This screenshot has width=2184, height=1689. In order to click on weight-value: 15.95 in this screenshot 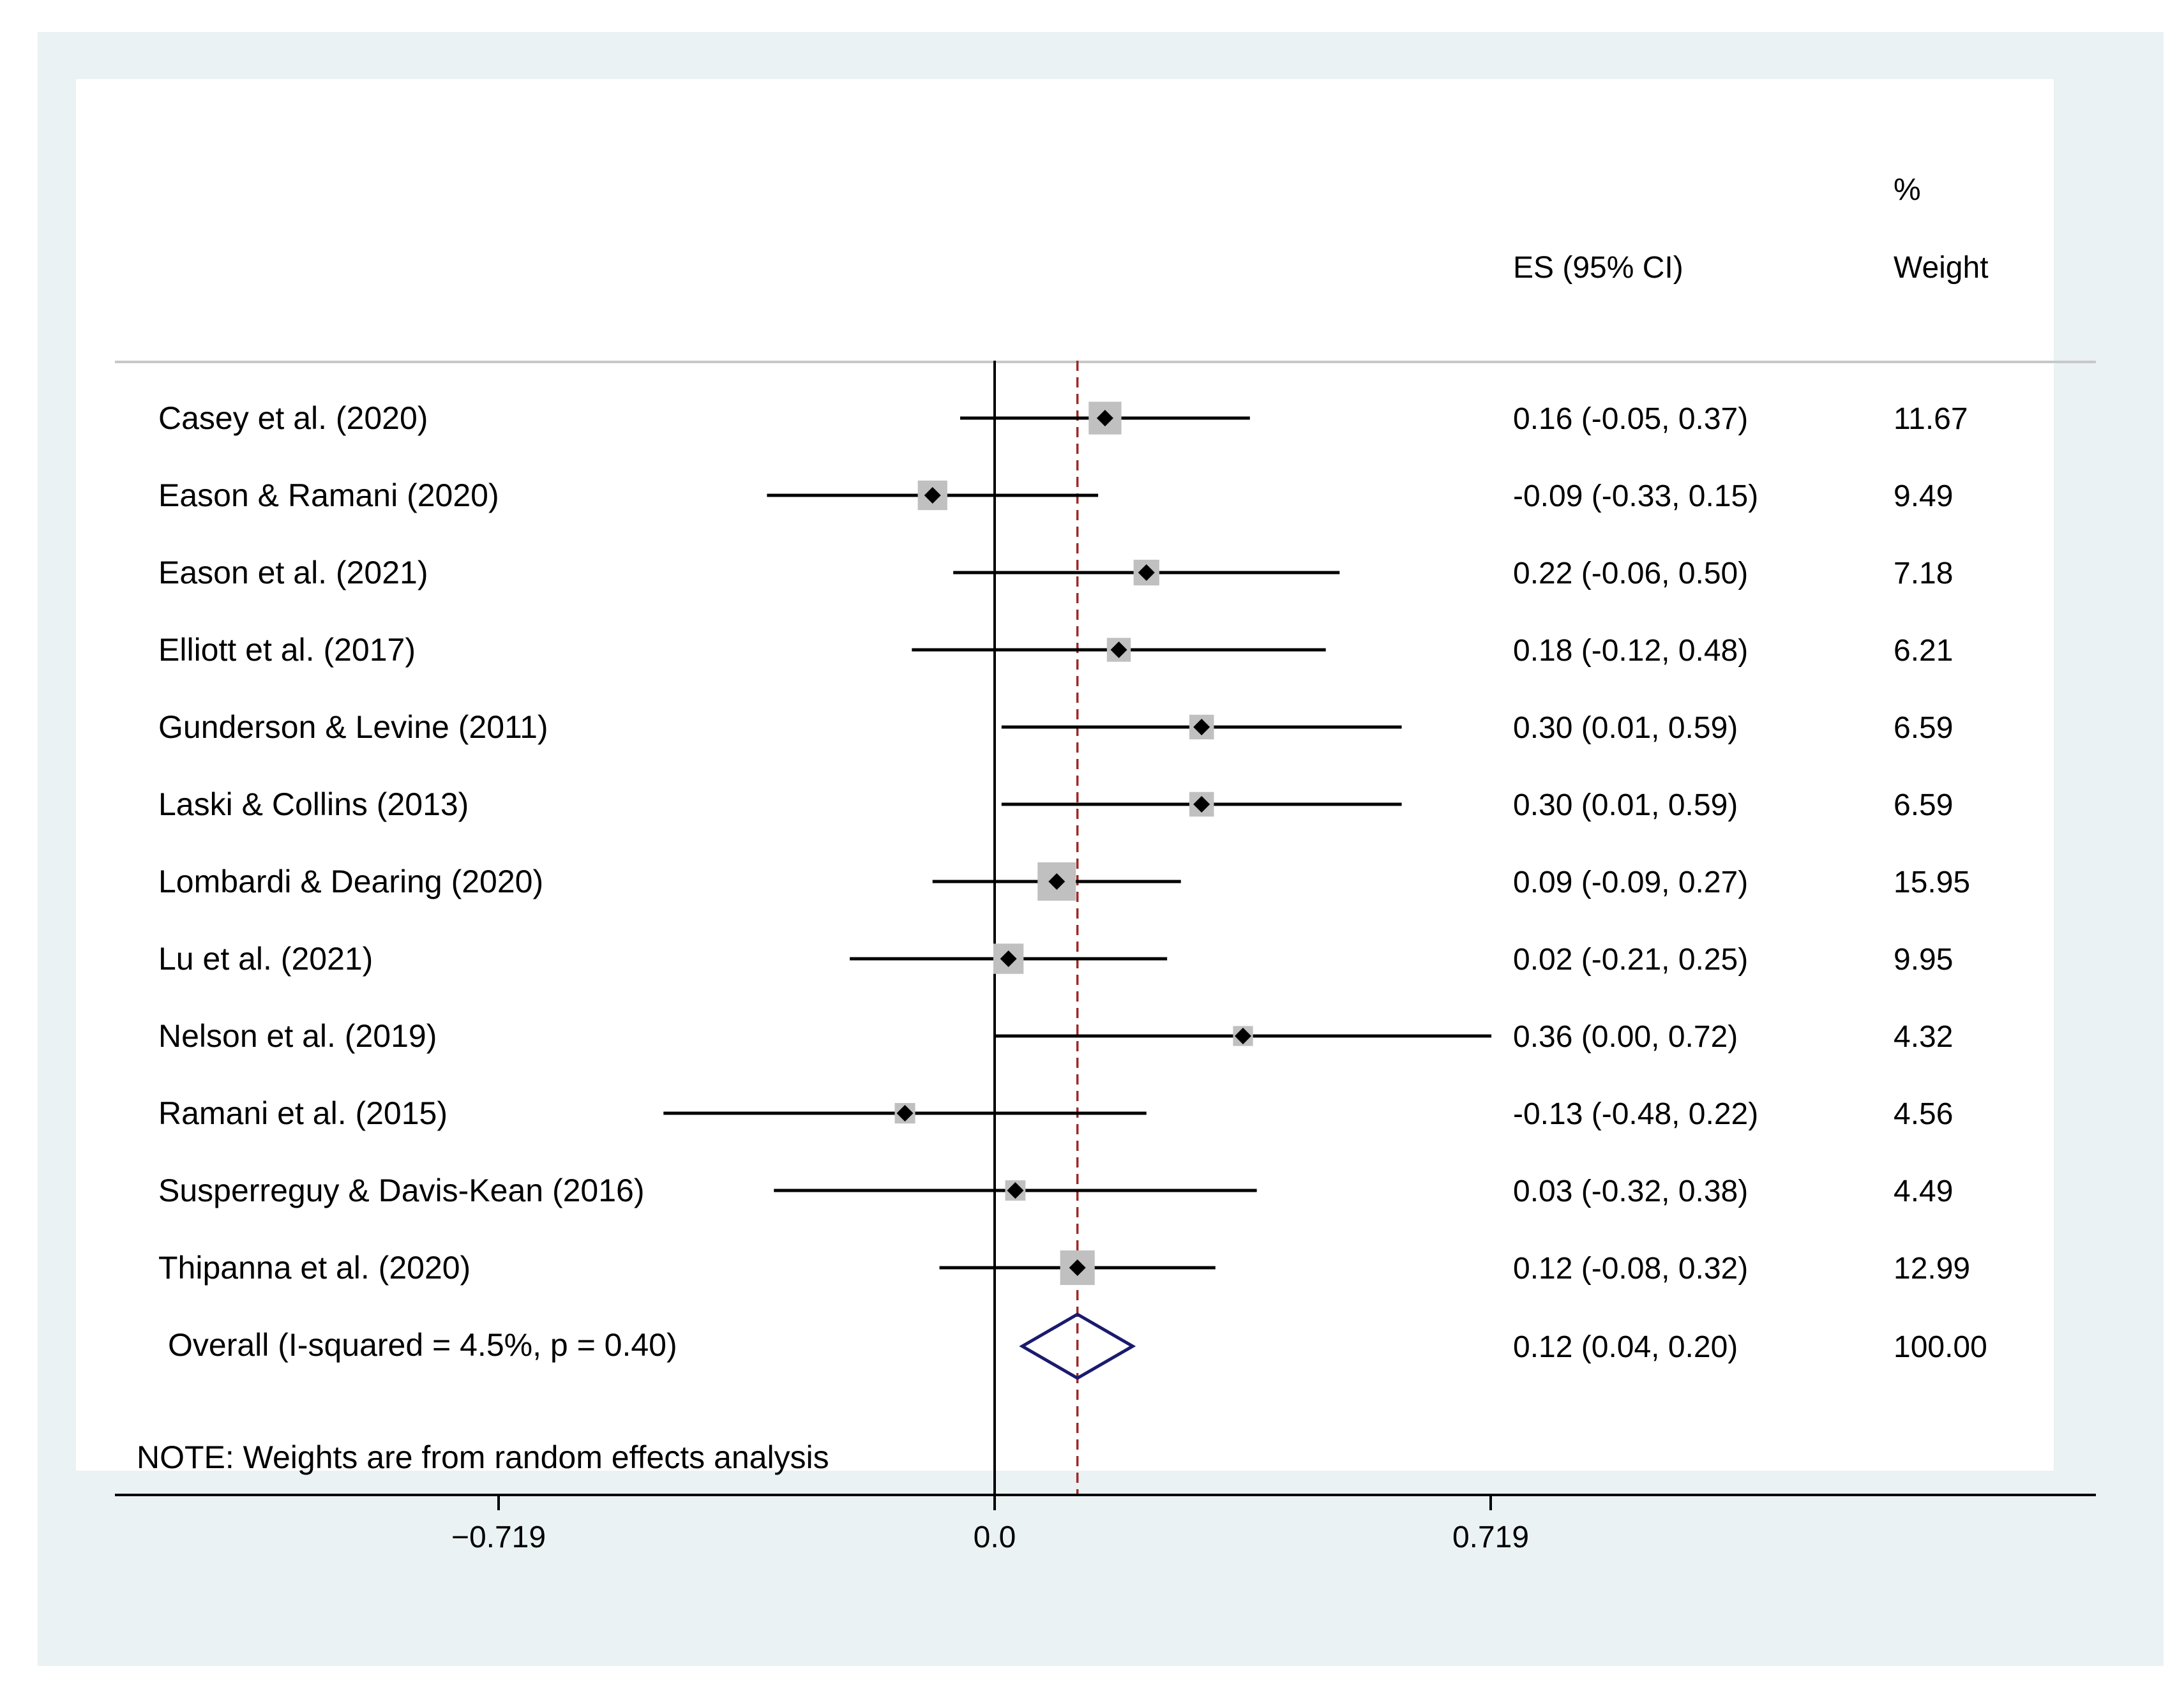, I will do `click(1932, 882)`.